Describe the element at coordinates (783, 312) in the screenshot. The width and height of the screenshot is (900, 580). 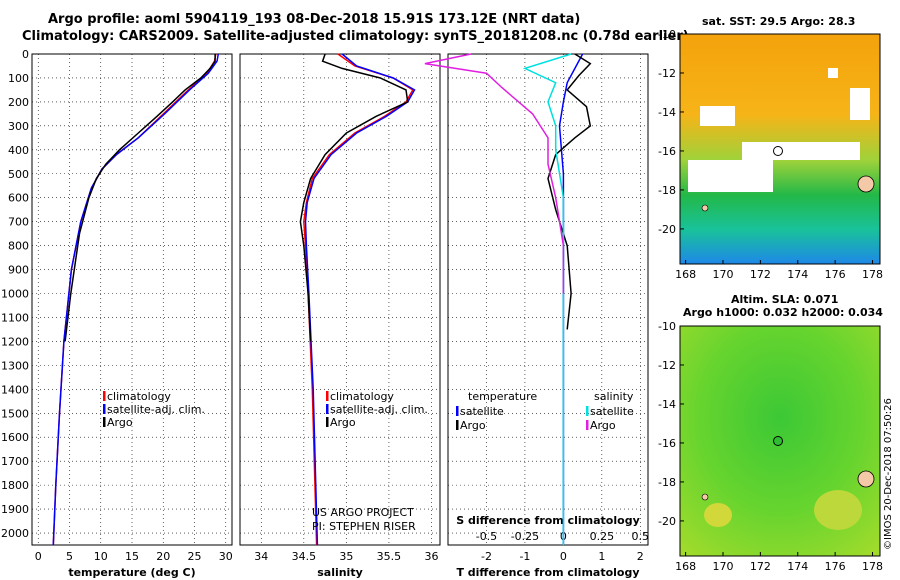
I see `sla-map-title-2: Argo h1000: 0.032 h2000: 0.034` at that location.